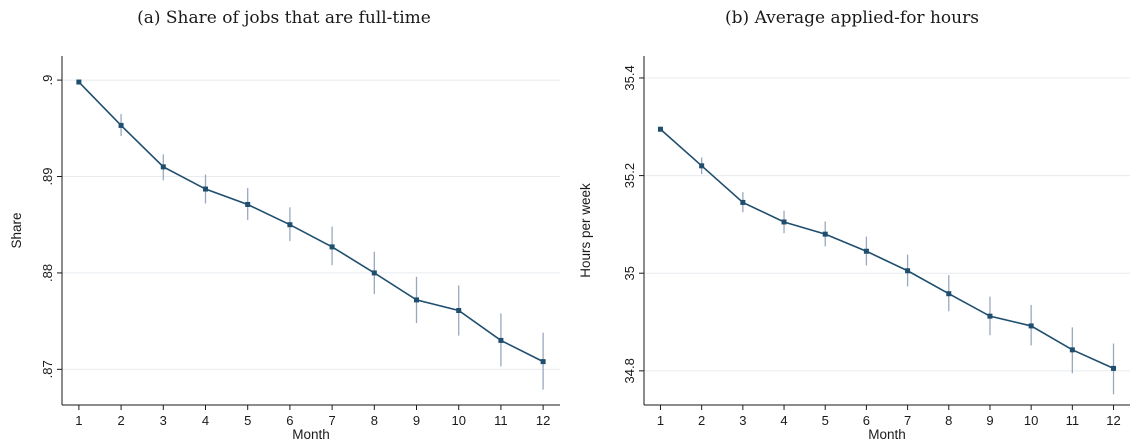  Describe the element at coordinates (629, 77) in the screenshot. I see `y-tick-label: 35.4` at that location.